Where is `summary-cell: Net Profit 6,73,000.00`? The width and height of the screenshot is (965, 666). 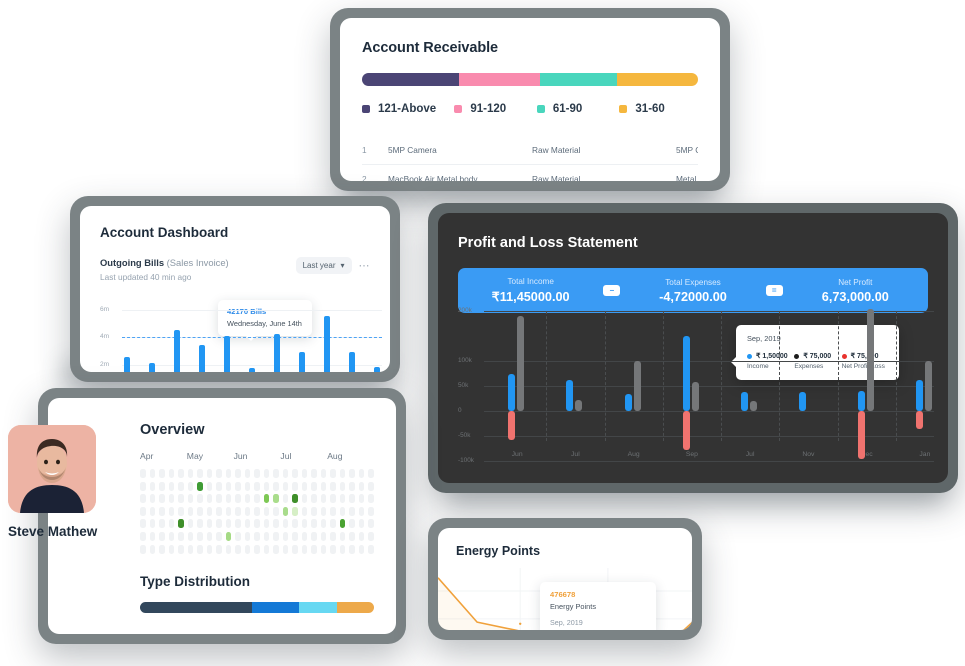
summary-cell: Net Profit 6,73,000.00 is located at coordinates (855, 291).